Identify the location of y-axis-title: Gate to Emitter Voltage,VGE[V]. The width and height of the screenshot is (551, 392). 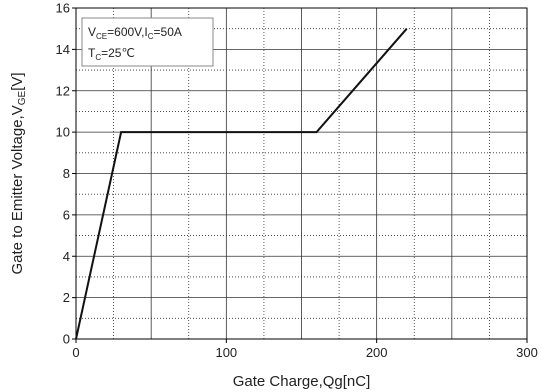
(18, 173).